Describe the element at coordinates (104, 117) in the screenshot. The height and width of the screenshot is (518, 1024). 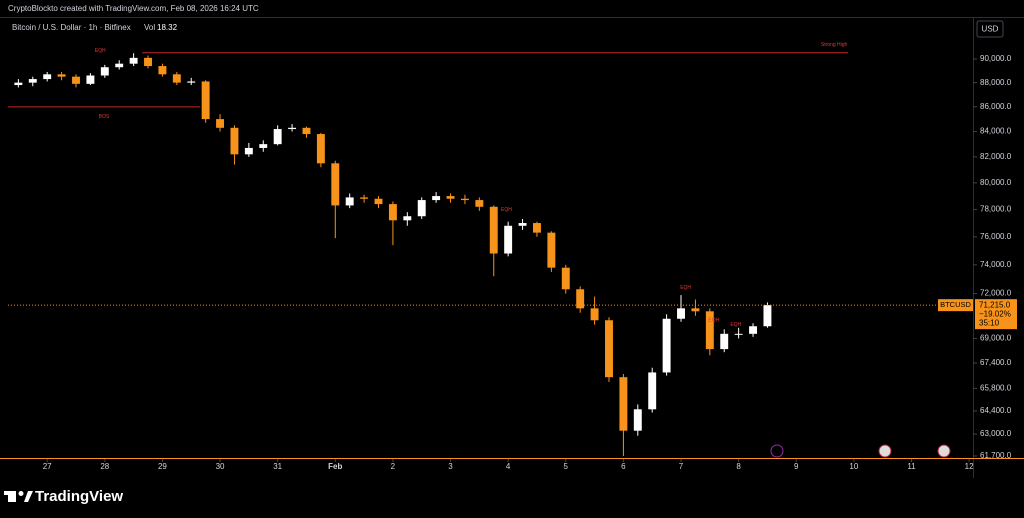
I see `level-label: BOS` at that location.